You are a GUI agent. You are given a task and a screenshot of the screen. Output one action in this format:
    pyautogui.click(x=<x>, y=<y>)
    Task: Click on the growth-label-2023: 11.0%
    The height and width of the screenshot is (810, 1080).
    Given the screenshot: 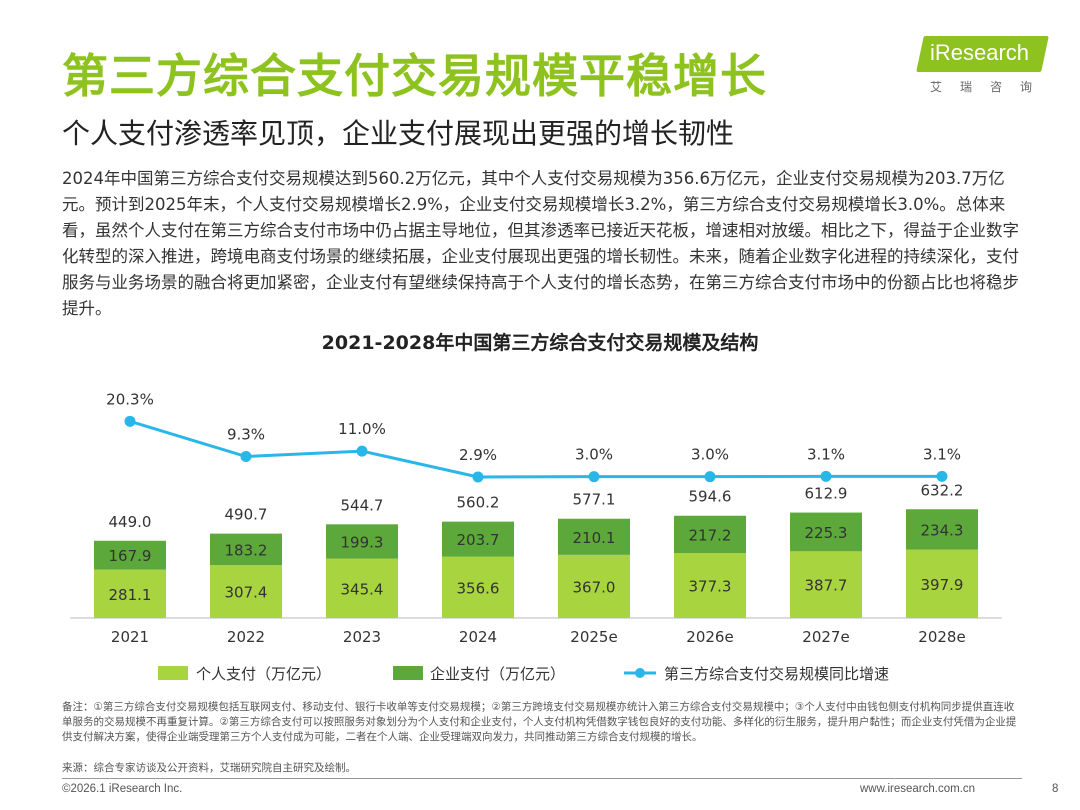 What is the action you would take?
    pyautogui.click(x=362, y=429)
    